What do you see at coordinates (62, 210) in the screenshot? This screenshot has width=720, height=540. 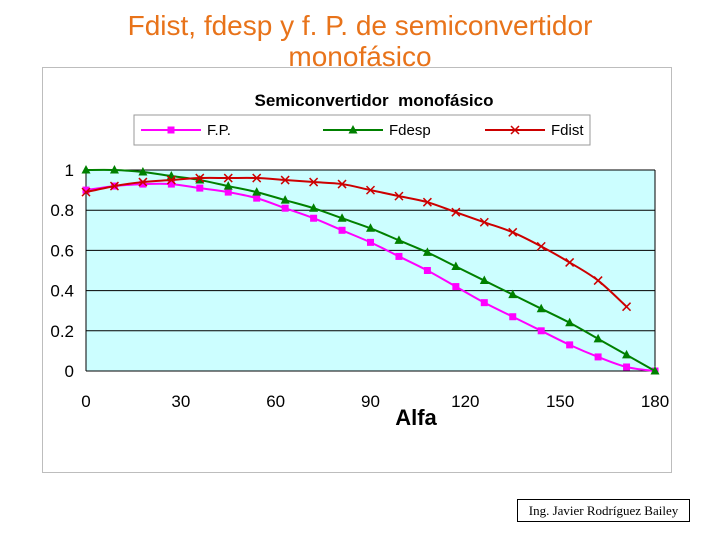 I see `y-tick-label-0.8: 0.8` at bounding box center [62, 210].